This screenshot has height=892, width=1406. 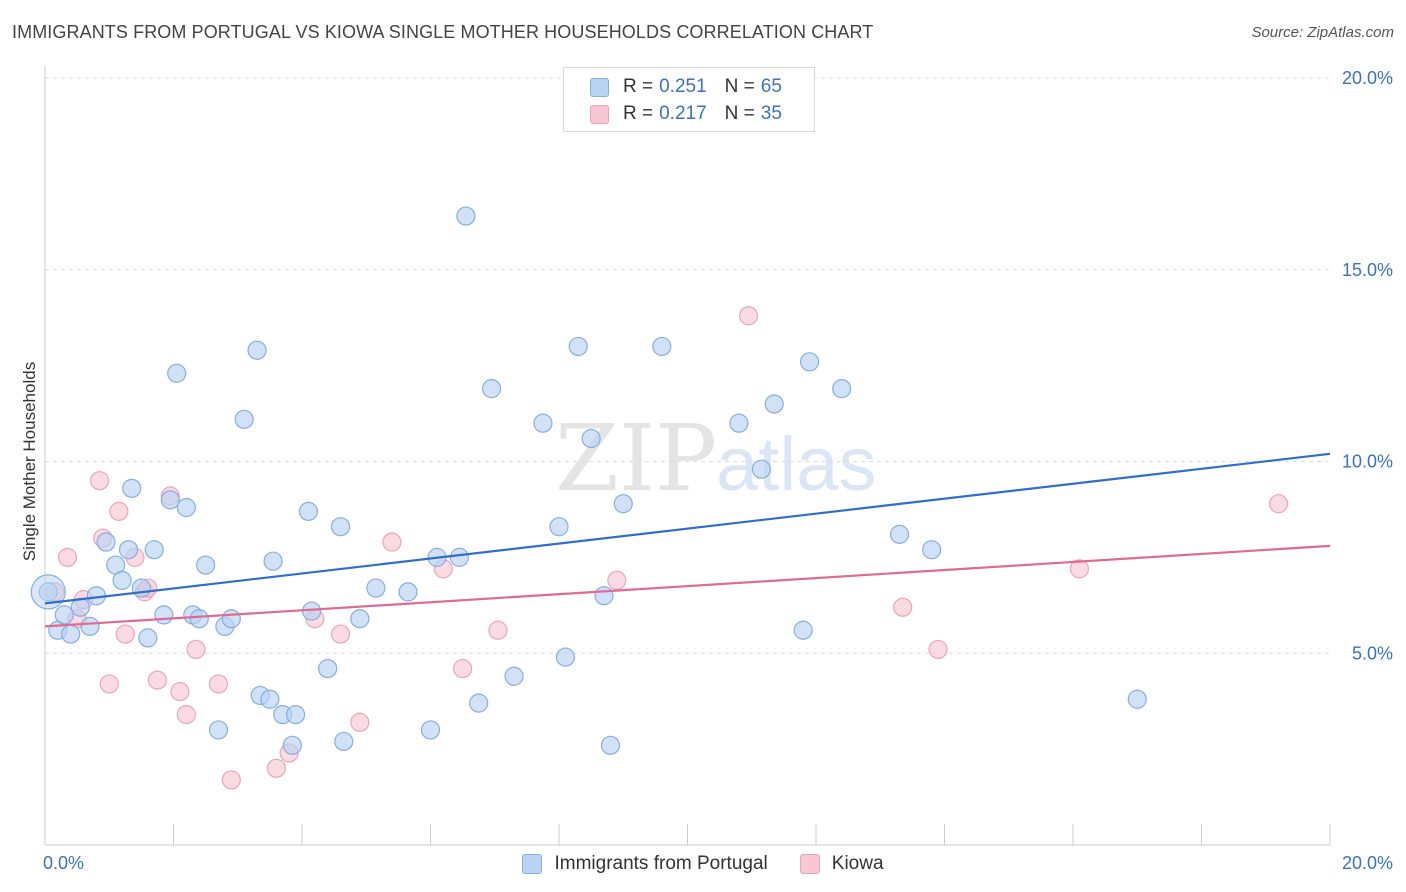 I want to click on watermark: ZIP atlas, so click(x=716, y=458).